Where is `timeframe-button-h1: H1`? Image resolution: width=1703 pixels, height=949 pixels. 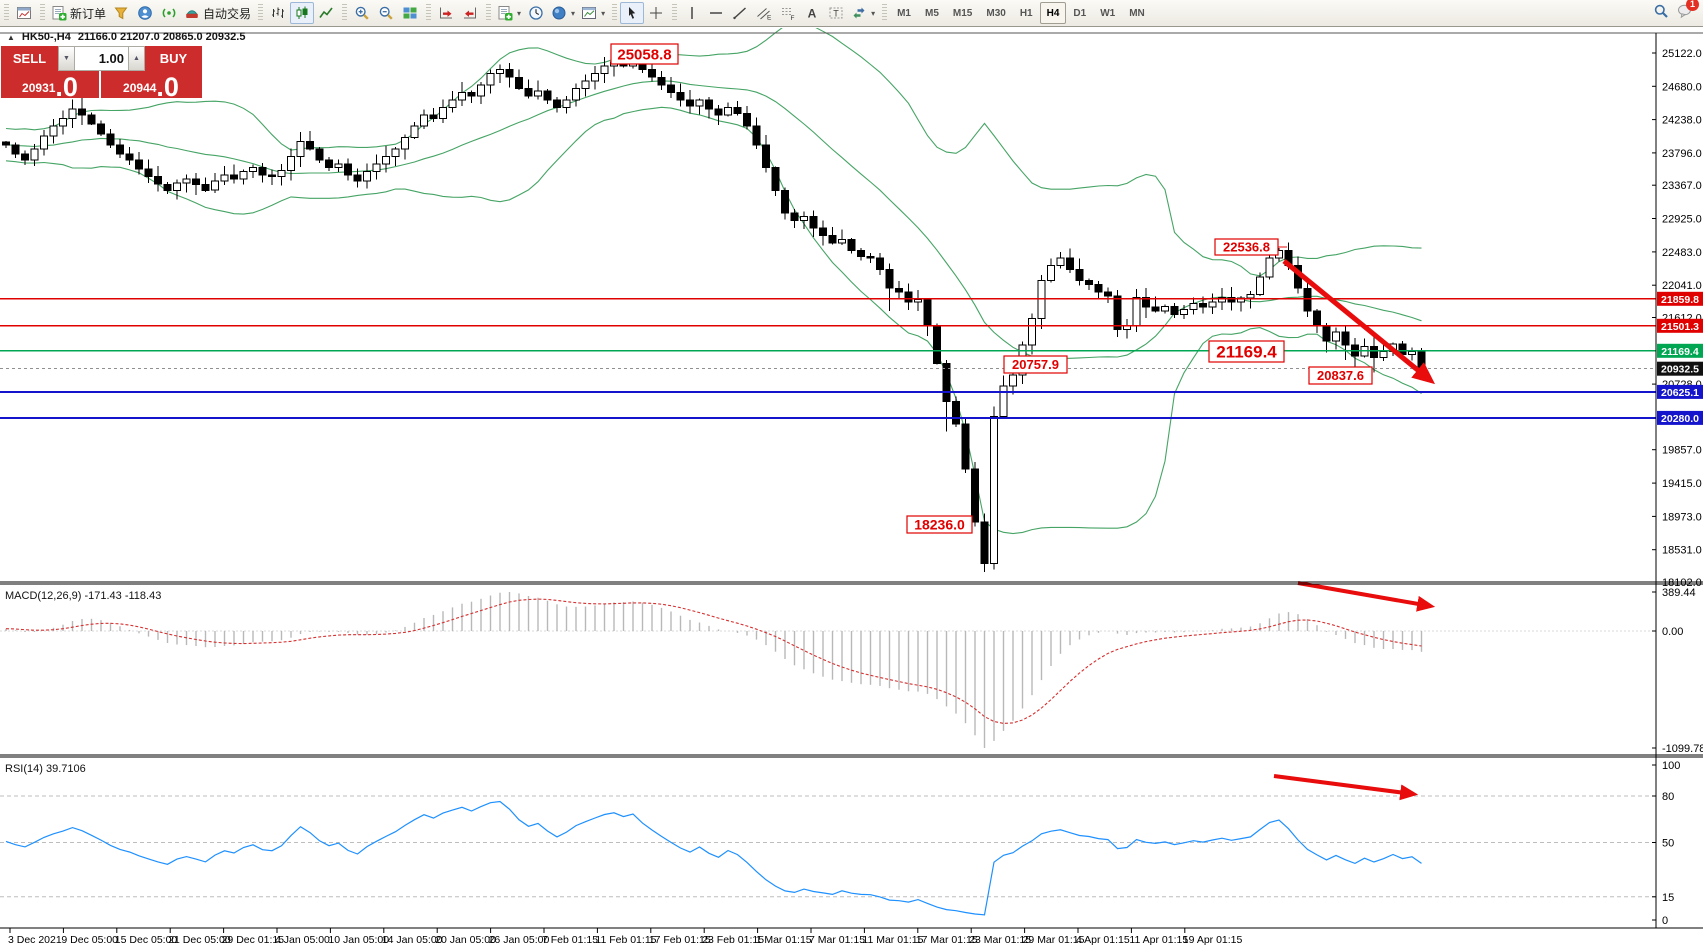
timeframe-button-h1: H1 is located at coordinates (1026, 13).